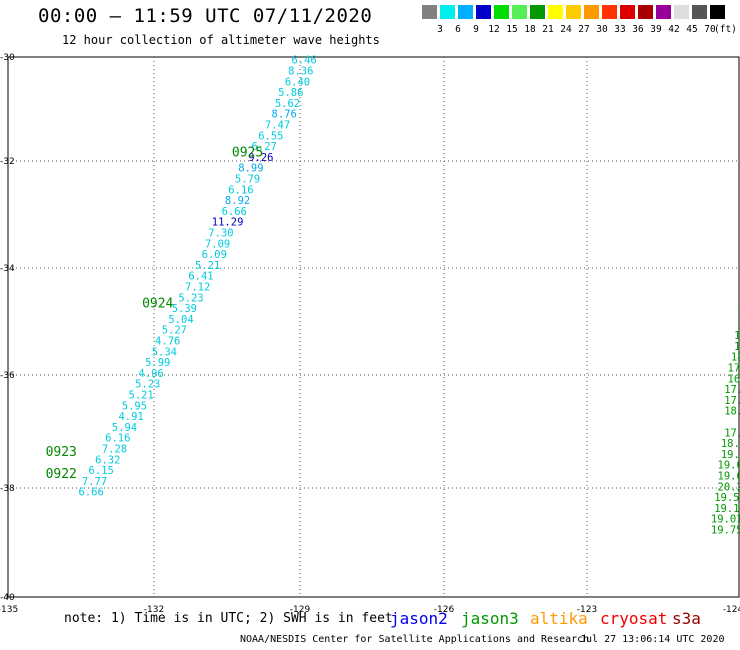 Image resolution: width=740 pixels, height=650 pixels. Describe the element at coordinates (7, 376) in the screenshot. I see `y-tick-label: -36` at that location.